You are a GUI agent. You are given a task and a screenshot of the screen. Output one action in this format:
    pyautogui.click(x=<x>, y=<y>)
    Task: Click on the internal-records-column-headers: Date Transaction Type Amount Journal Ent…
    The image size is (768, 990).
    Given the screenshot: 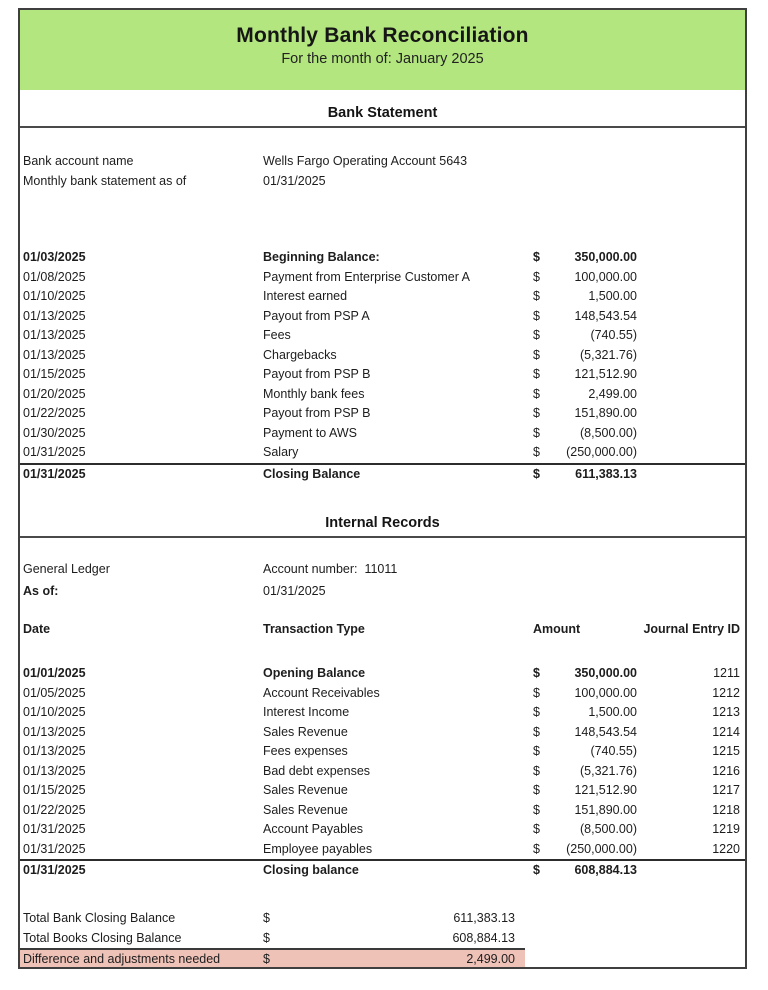 What is the action you would take?
    pyautogui.click(x=382, y=629)
    